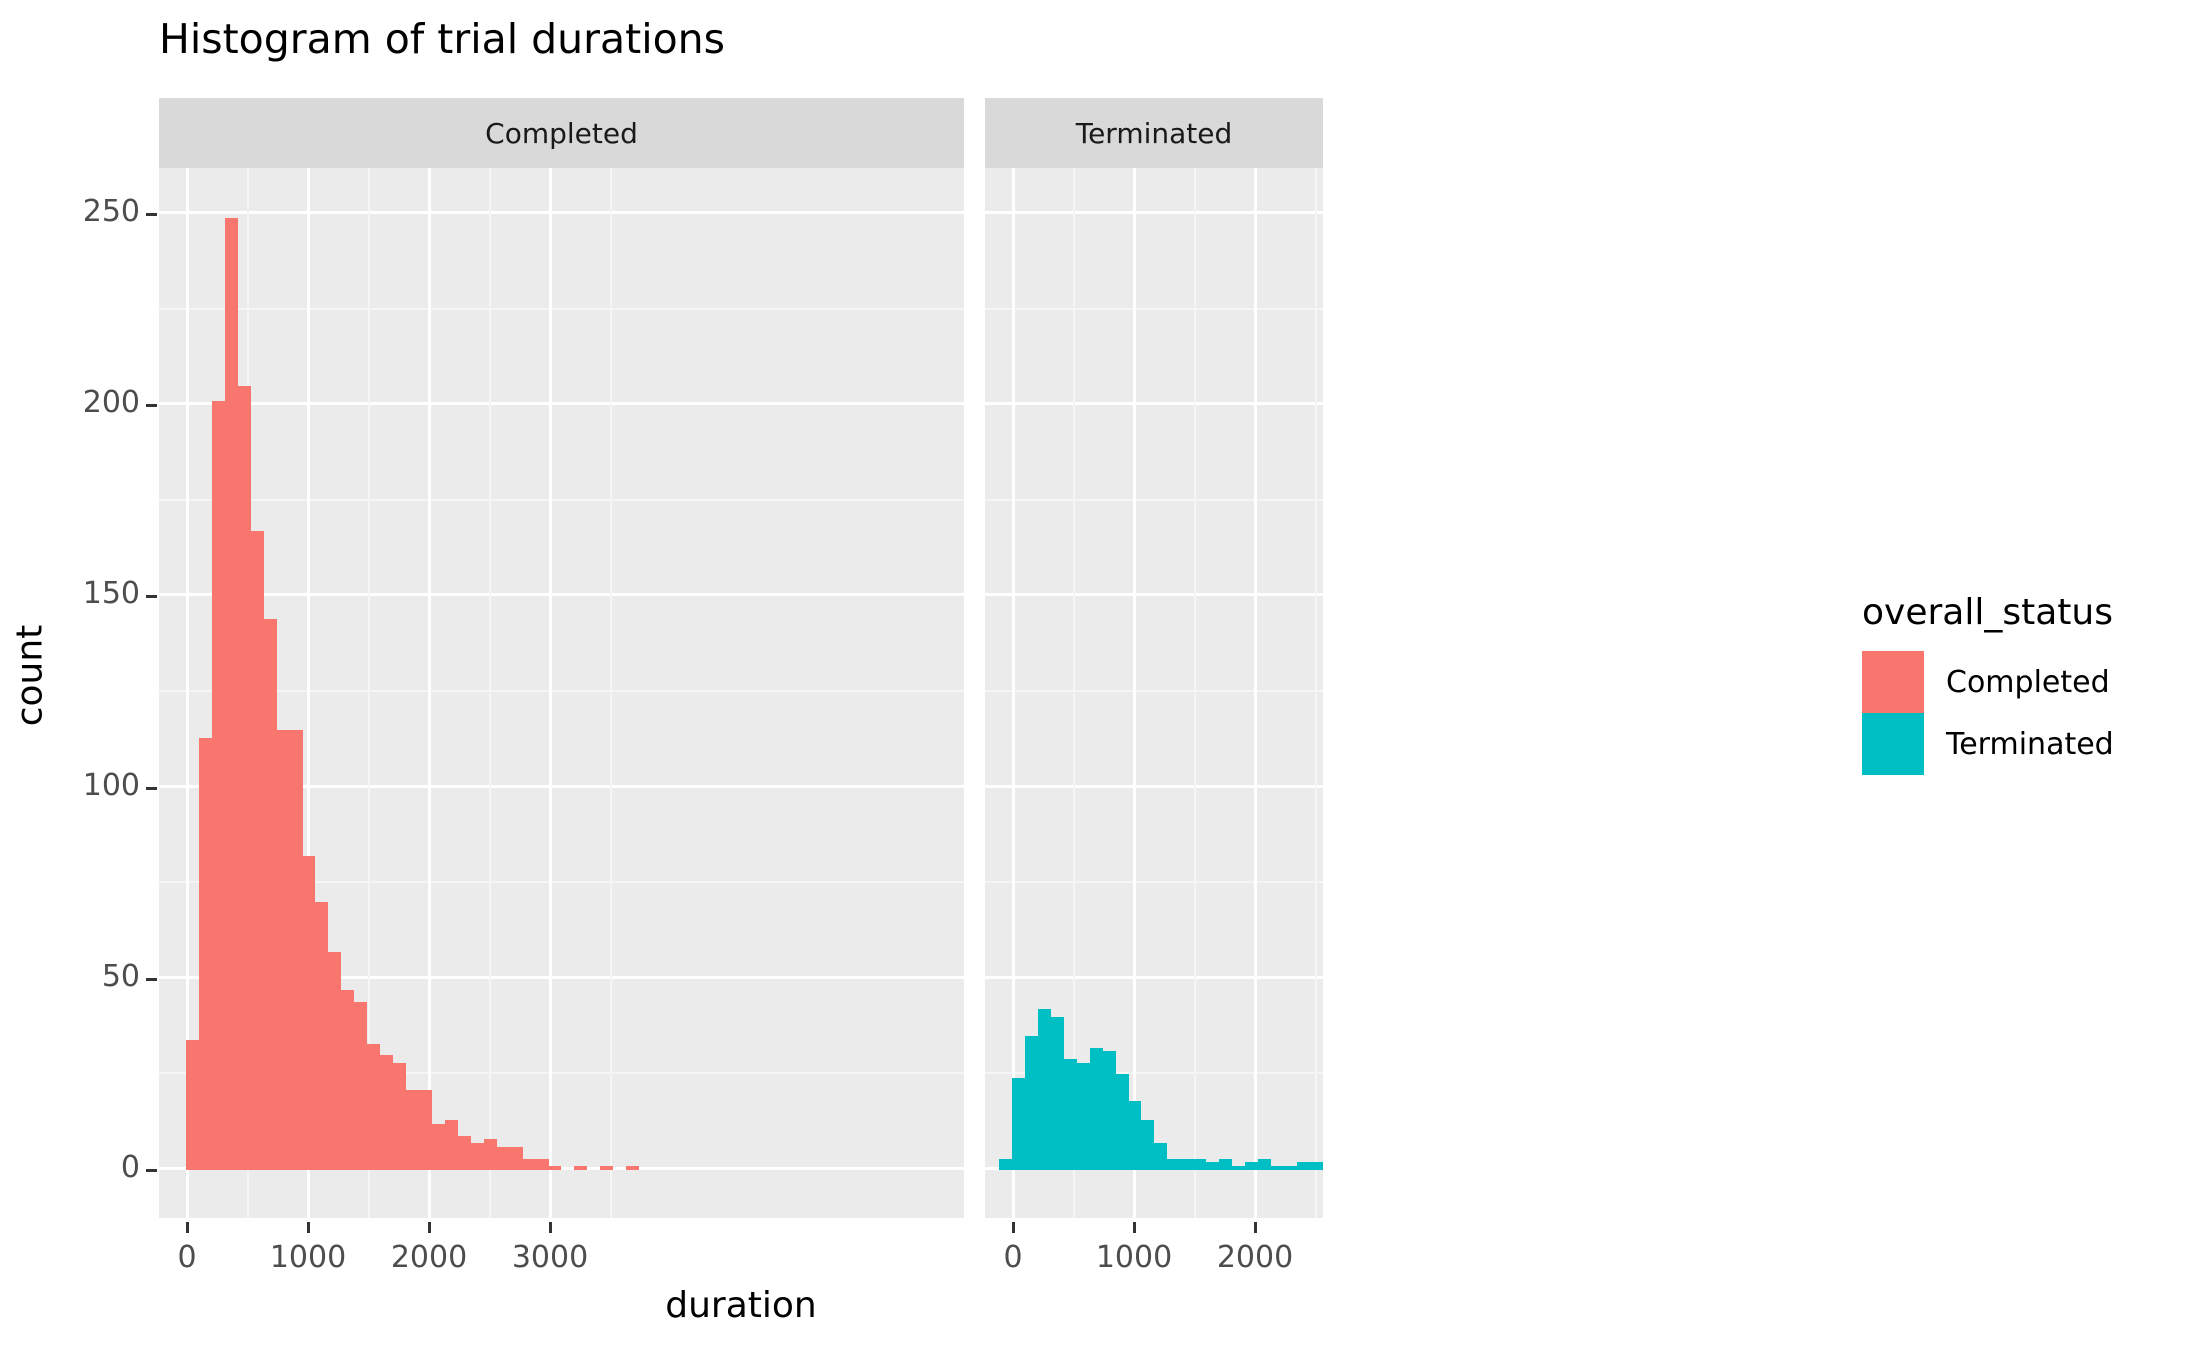  I want to click on x-axis-tick-label: 3000, so click(550, 1257).